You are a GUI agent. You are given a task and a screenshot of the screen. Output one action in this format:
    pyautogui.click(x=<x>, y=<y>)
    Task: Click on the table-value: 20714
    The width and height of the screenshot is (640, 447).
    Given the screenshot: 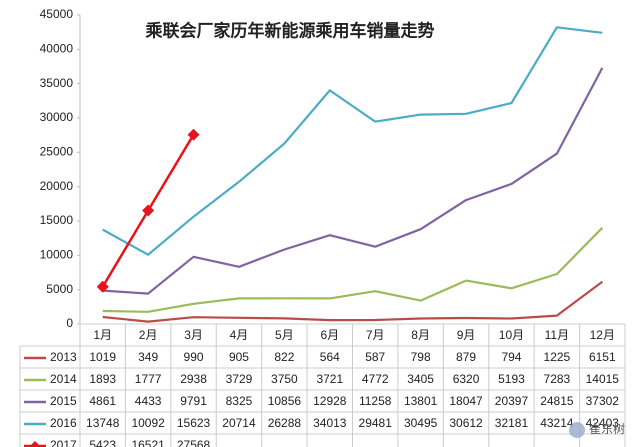 What is the action you would take?
    pyautogui.click(x=239, y=423)
    